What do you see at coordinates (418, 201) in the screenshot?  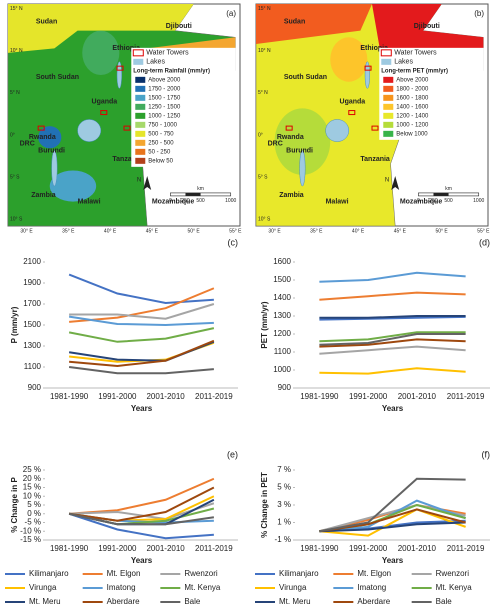 I see `scale-label: 0` at bounding box center [418, 201].